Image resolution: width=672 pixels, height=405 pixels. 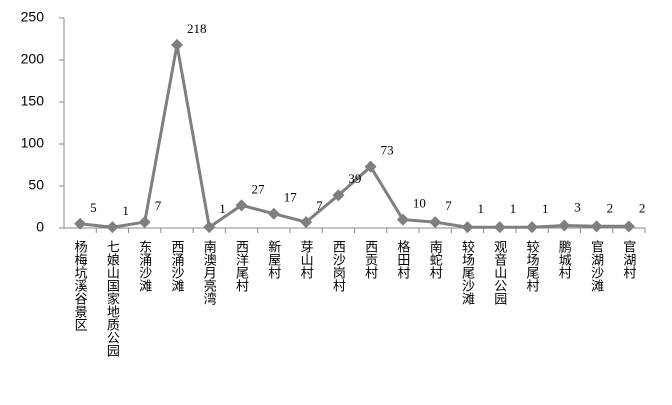 I want to click on data-label: 27, so click(x=259, y=188).